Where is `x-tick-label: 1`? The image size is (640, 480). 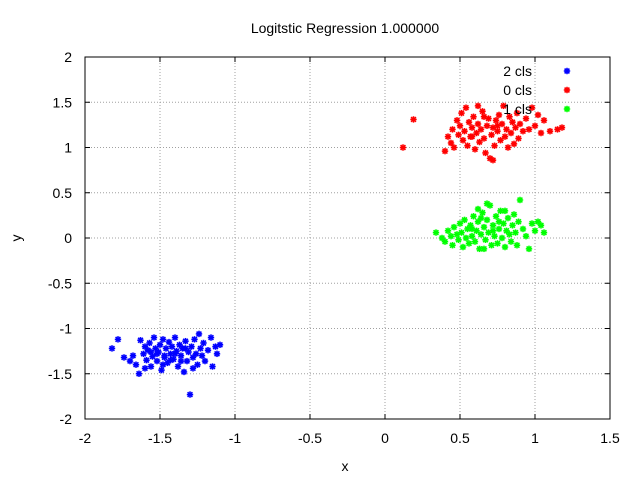 x-tick-label: 1 is located at coordinates (535, 438).